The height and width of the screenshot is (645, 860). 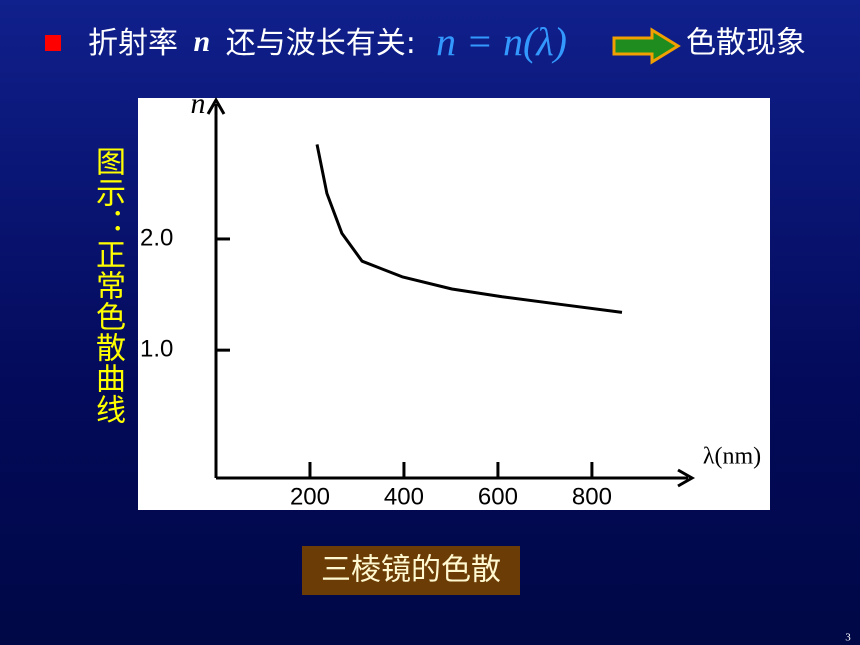 I want to click on x-tick-label: 600, so click(x=498, y=496).